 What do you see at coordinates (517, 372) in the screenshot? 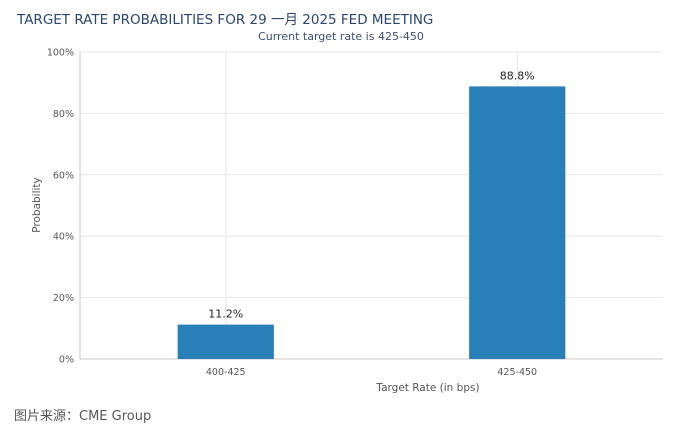
I see `x-tick-label: 425-450` at bounding box center [517, 372].